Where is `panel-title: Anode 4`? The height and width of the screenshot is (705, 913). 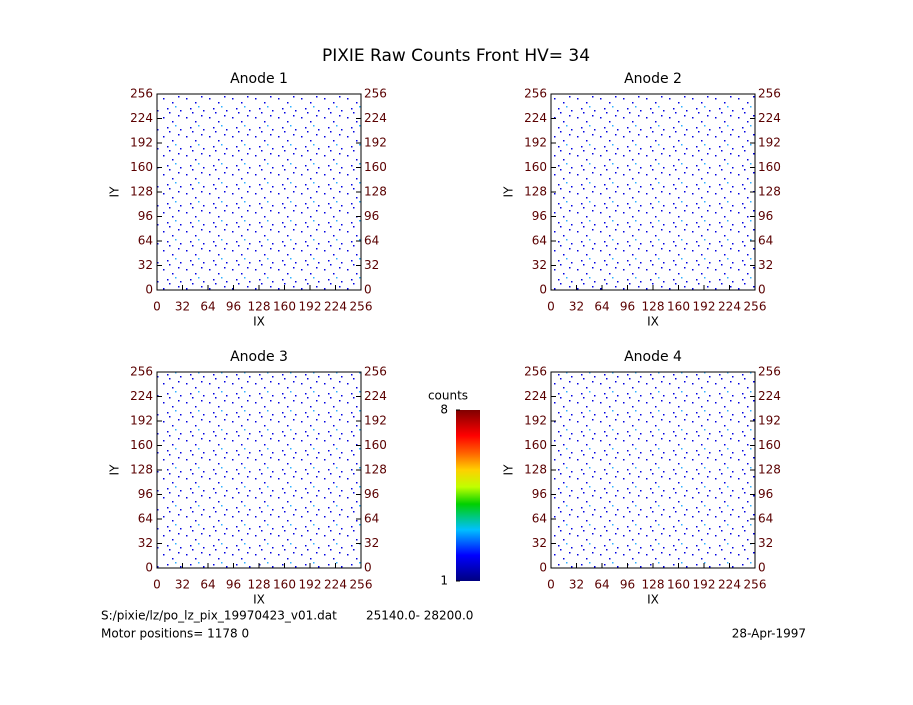 panel-title: Anode 4 is located at coordinates (653, 357).